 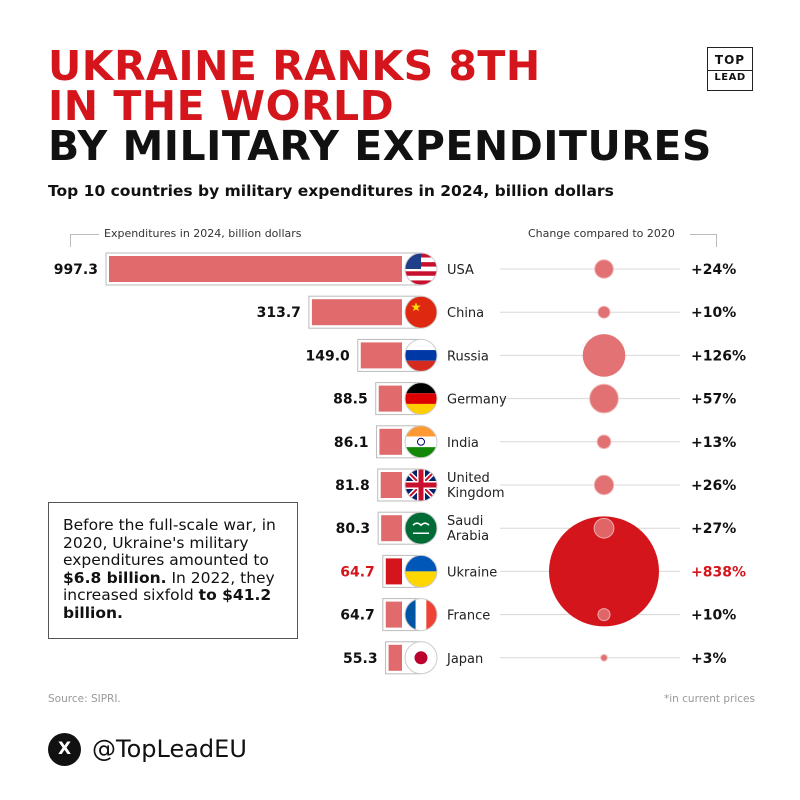 I want to click on bar-russia, so click(x=381, y=355).